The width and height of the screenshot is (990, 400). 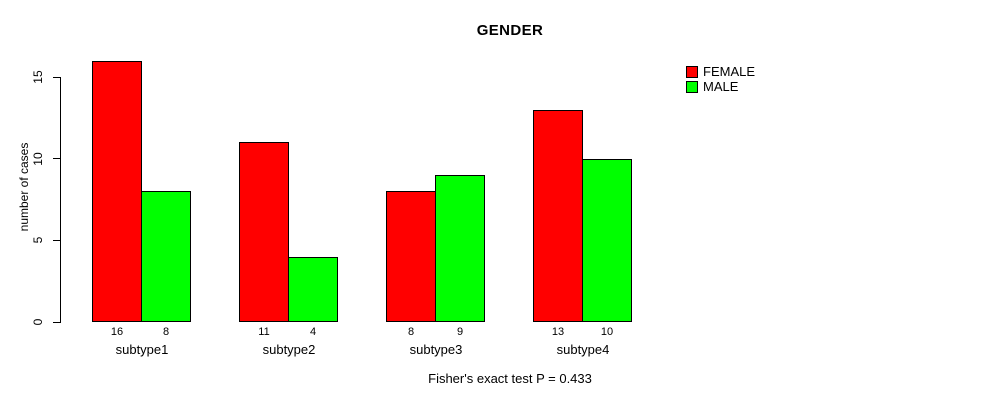 What do you see at coordinates (313, 289) in the screenshot?
I see `bar-male-subtype2` at bounding box center [313, 289].